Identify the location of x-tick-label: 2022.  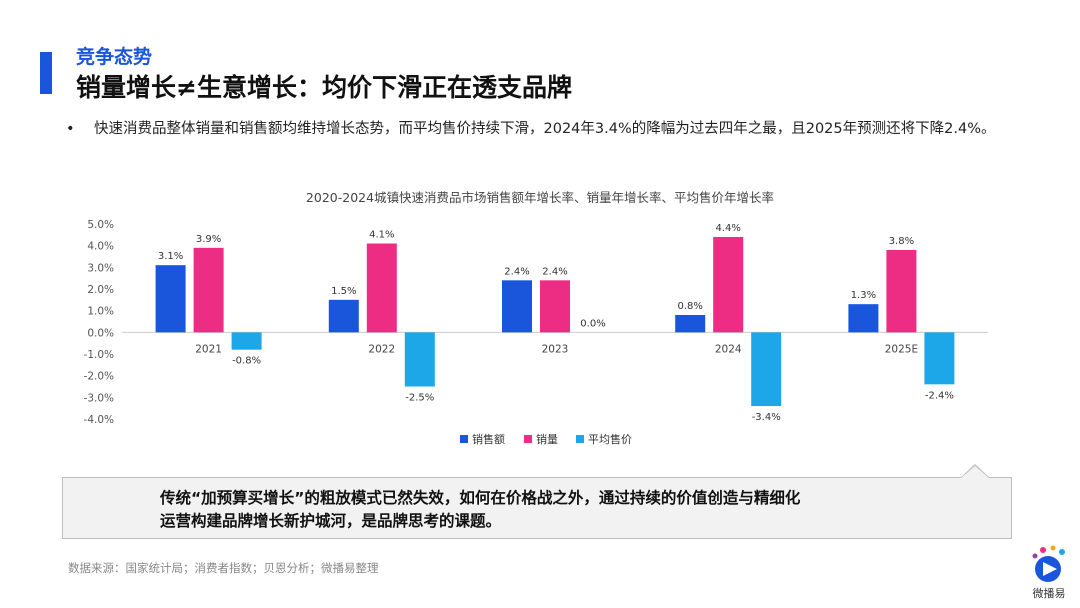
(381, 349).